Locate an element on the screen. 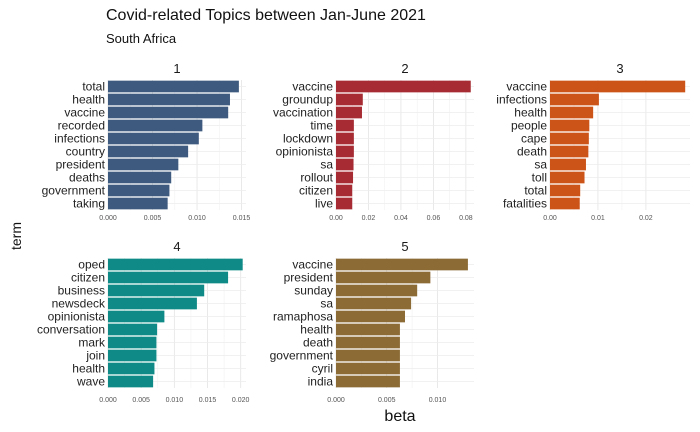 The image size is (700, 432). bar-government is located at coordinates (139, 190).